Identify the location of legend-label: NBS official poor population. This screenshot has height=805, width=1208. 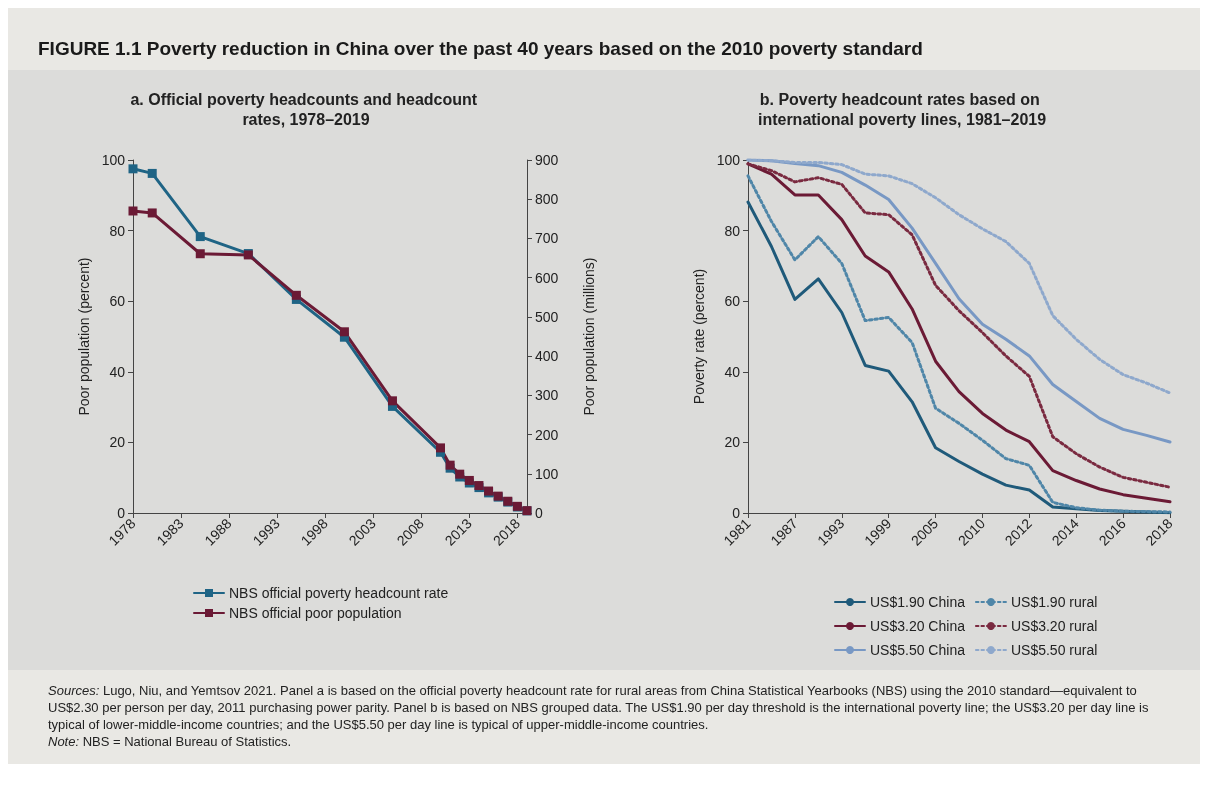
(315, 613).